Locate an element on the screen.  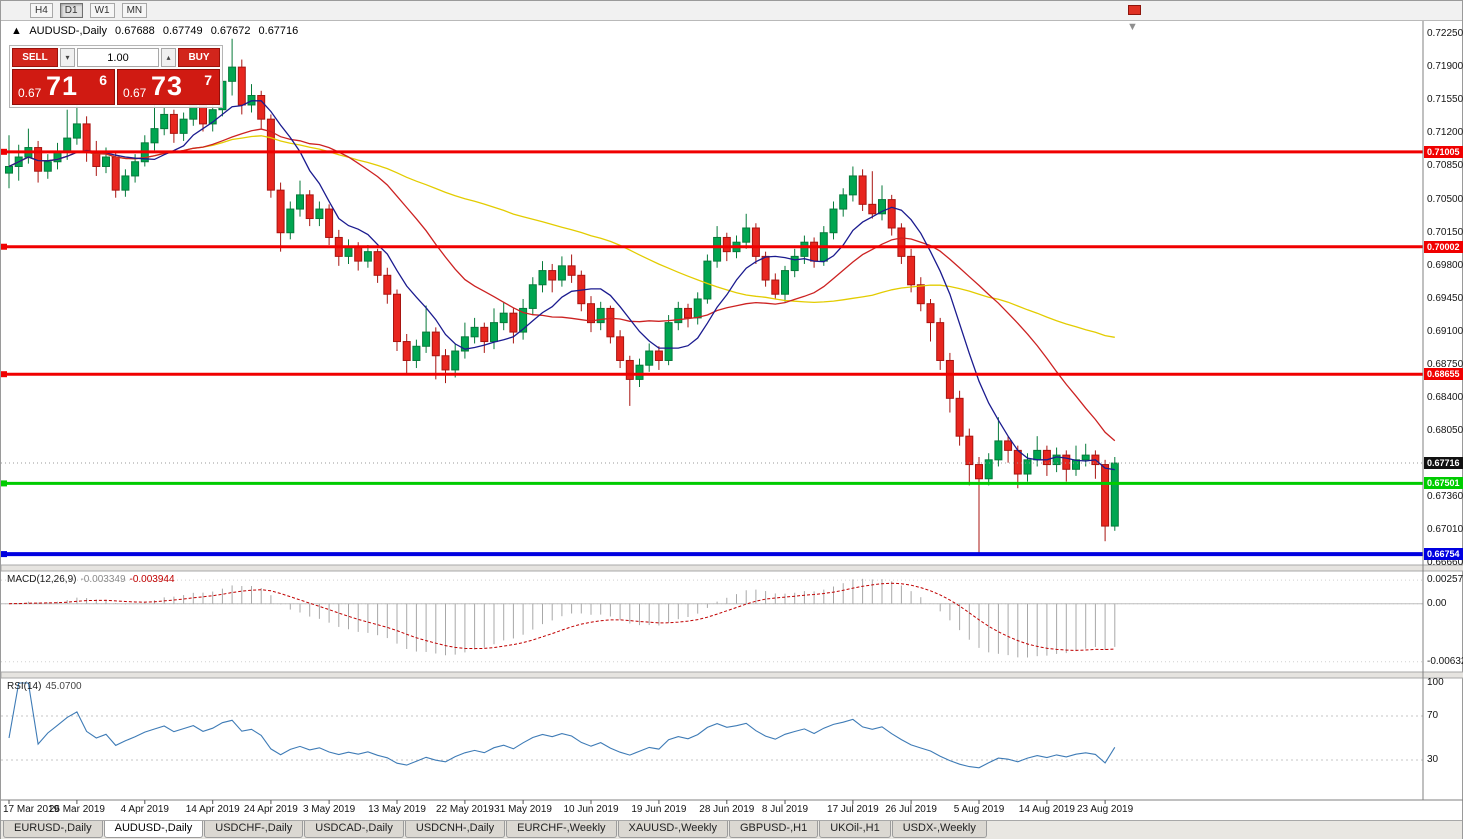
timeframe-button-h4: H4 is located at coordinates (41, 10).